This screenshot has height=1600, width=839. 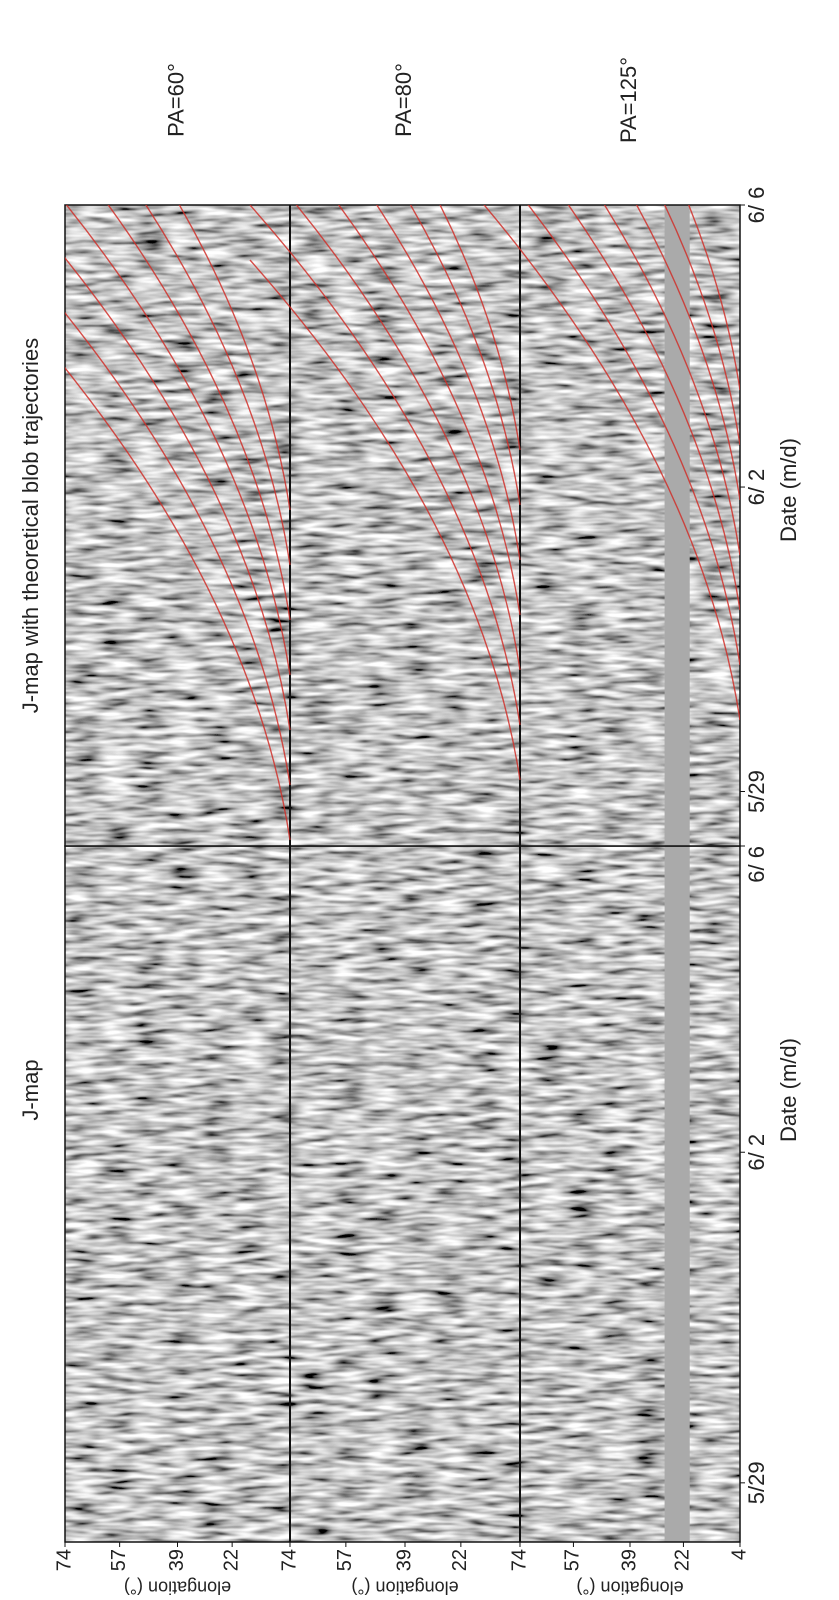 I want to click on panel-title: J-map, so click(x=30, y=1089).